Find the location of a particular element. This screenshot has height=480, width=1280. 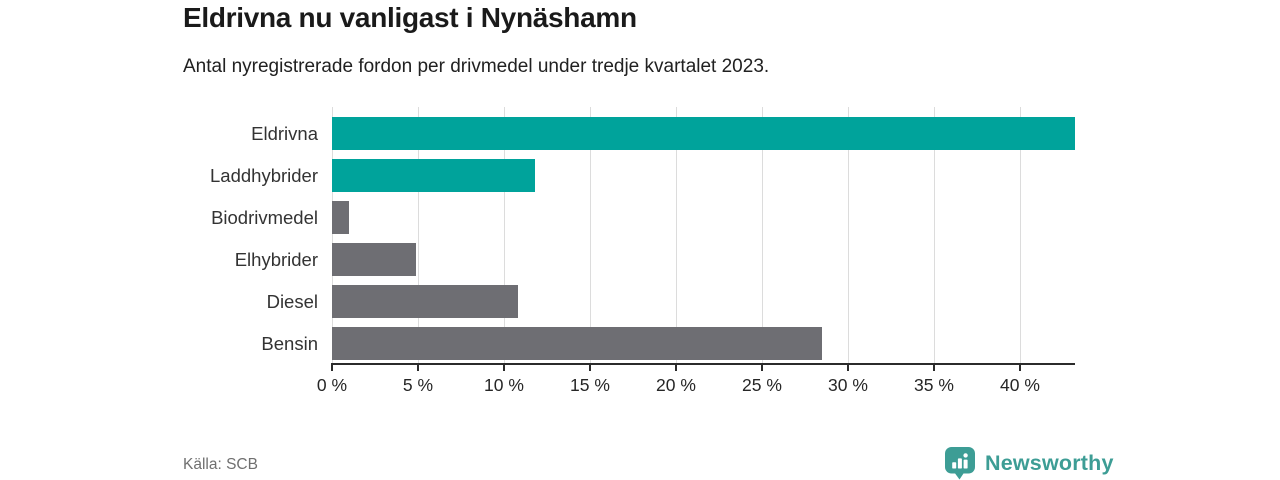

bar-elhybrider is located at coordinates (374, 259).